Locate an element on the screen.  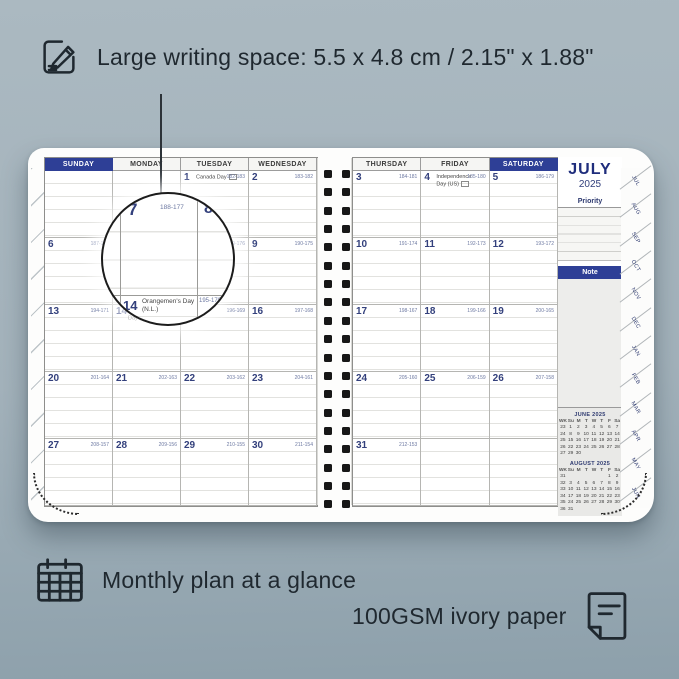
minical-week-row: 36 31 is located at coordinates (590, 510).